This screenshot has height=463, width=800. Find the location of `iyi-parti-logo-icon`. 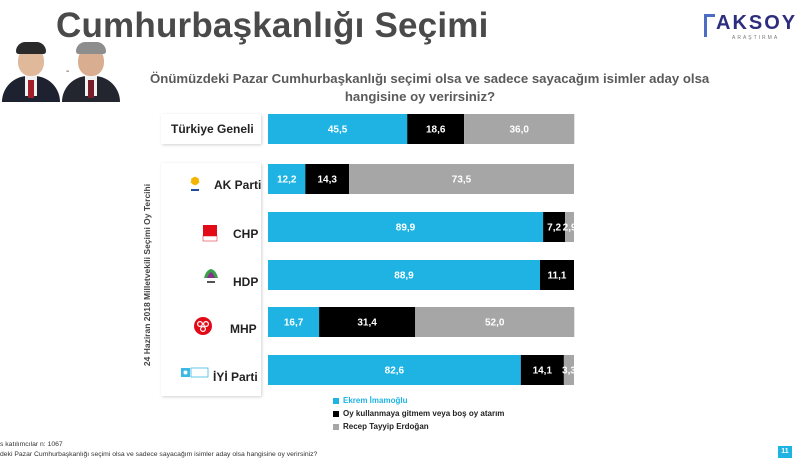

iyi-parti-logo-icon is located at coordinates (195, 372).